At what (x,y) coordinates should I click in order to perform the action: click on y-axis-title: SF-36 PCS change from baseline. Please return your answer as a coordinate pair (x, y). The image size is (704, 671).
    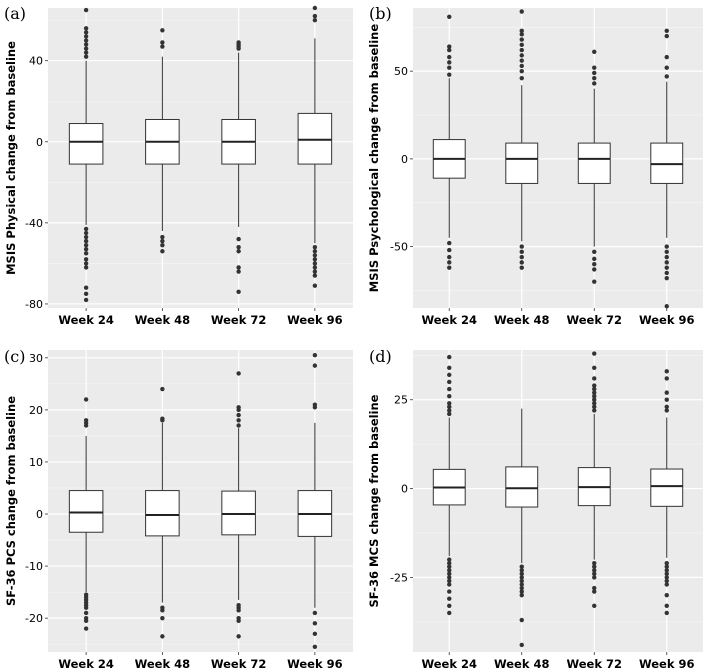
    Looking at the image, I should click on (11, 501).